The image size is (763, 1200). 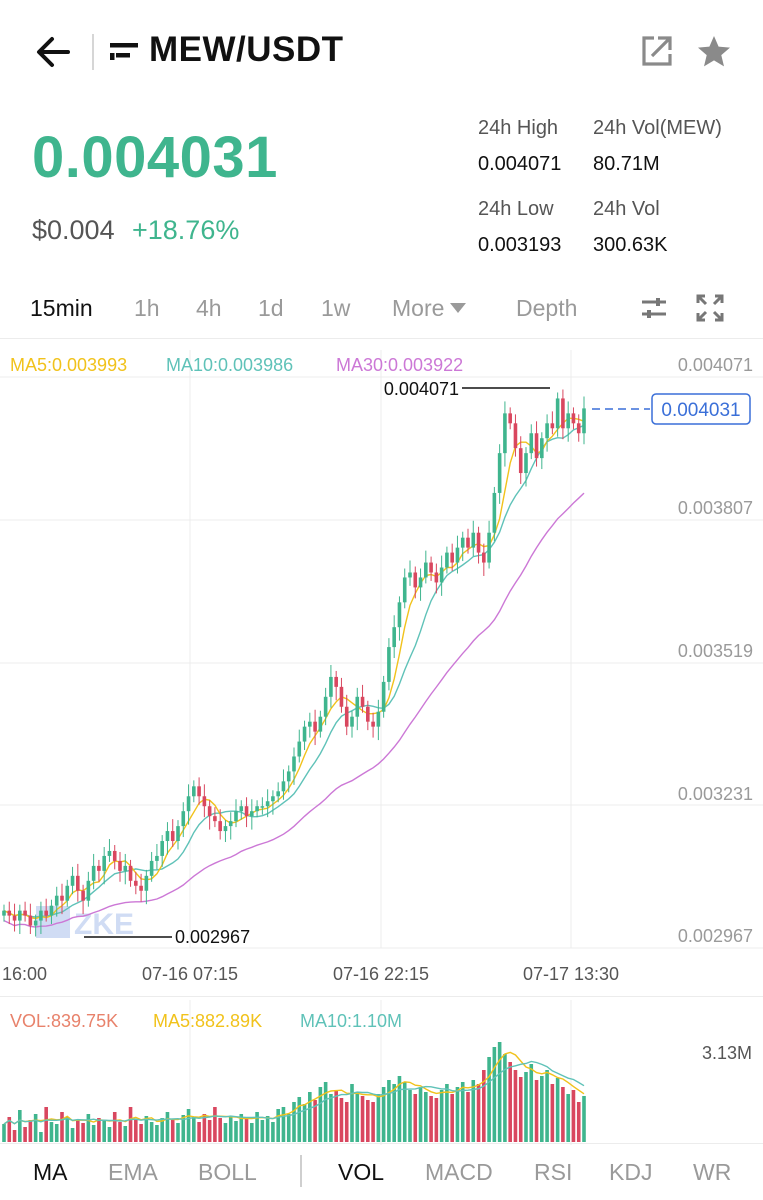 What do you see at coordinates (336, 308) in the screenshot?
I see `tab-1w: 1w` at bounding box center [336, 308].